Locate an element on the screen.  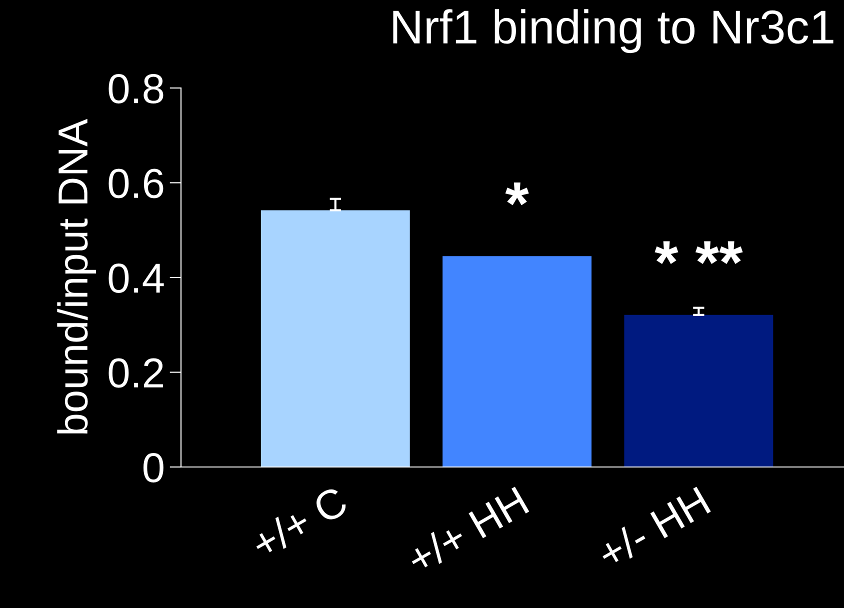
annotation: * is located at coordinates (517, 194).